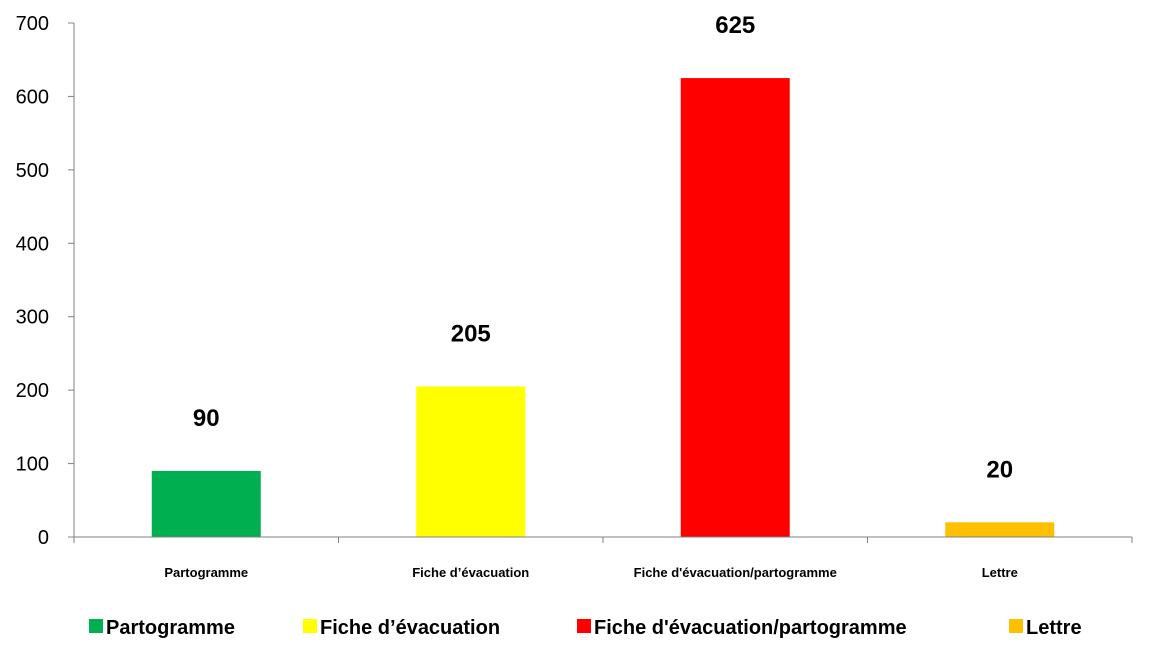  What do you see at coordinates (206, 418) in the screenshot?
I see `data-label: 90` at bounding box center [206, 418].